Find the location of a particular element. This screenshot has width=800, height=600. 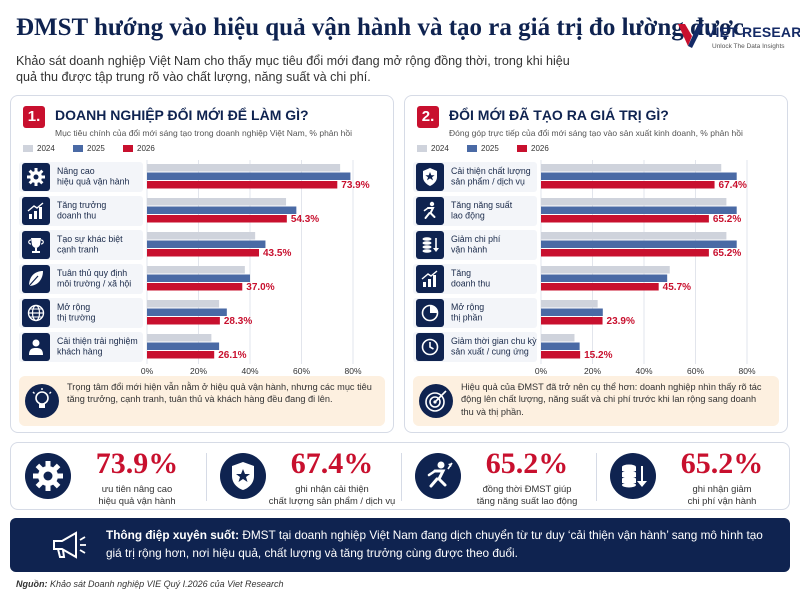

logo-name: VIET RESEARCH is located at coordinates (753, 32).